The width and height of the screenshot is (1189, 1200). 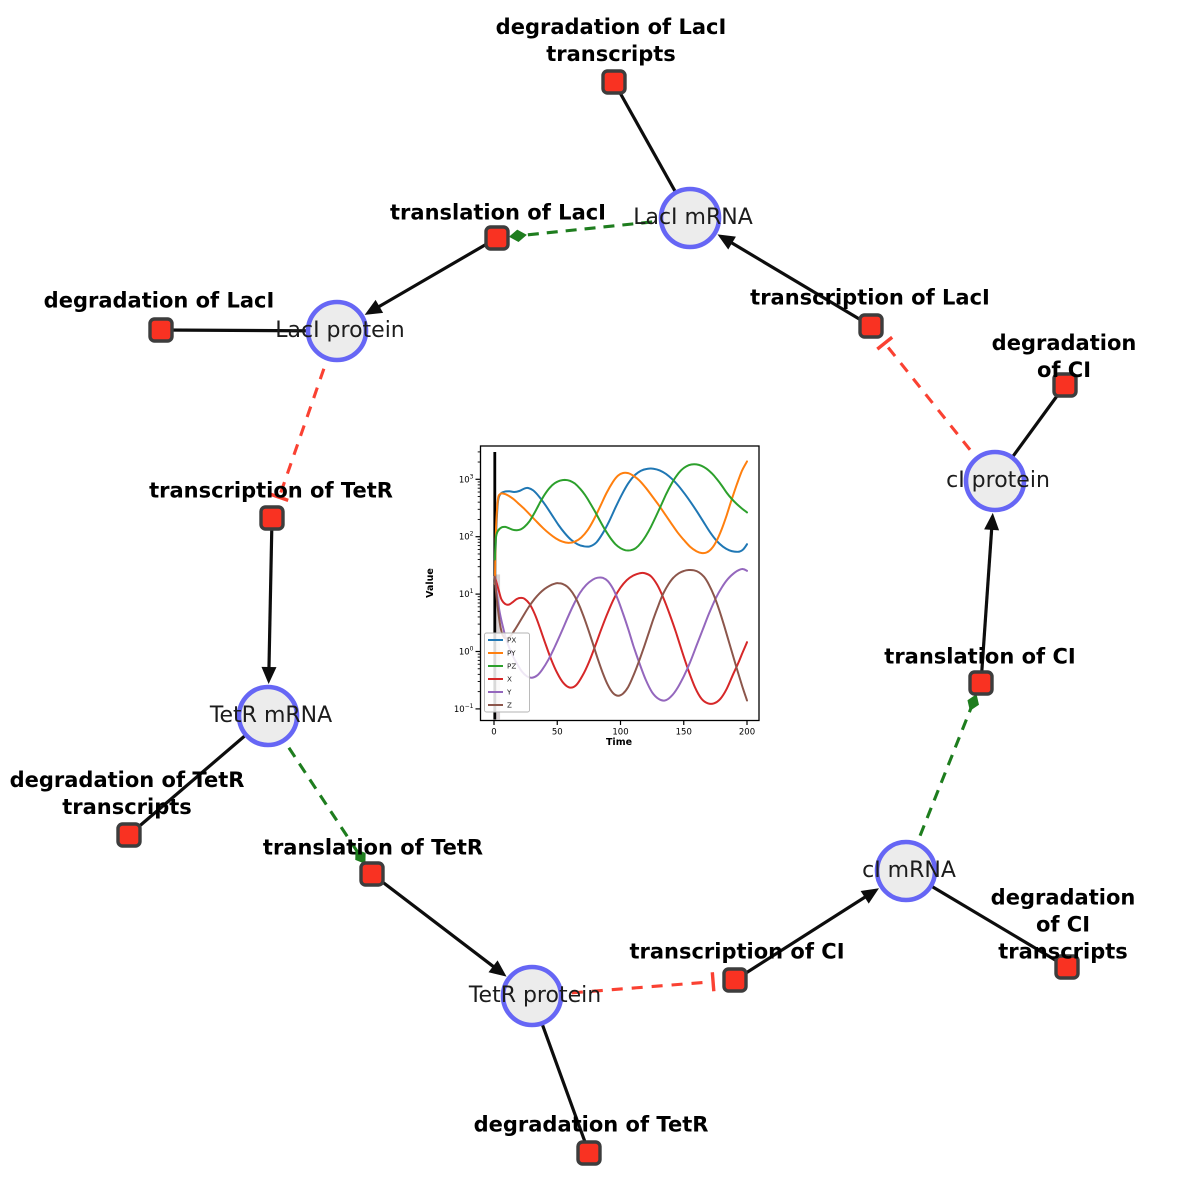 I want to click on edge-transcription-tetr-to-tetr-mrna, so click(x=270, y=595).